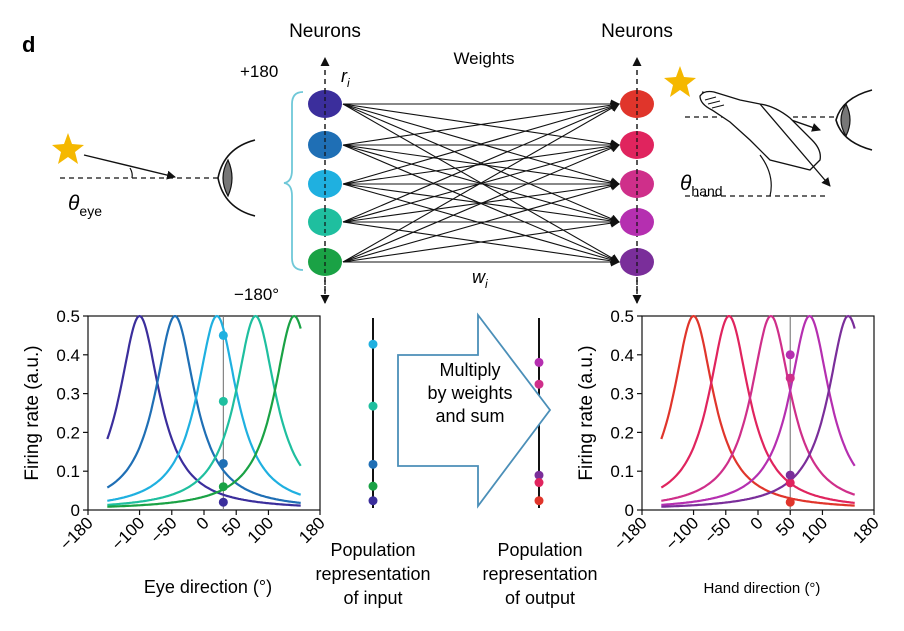  Describe the element at coordinates (227, 178) in the screenshot. I see `eye-pupil-icon` at that location.